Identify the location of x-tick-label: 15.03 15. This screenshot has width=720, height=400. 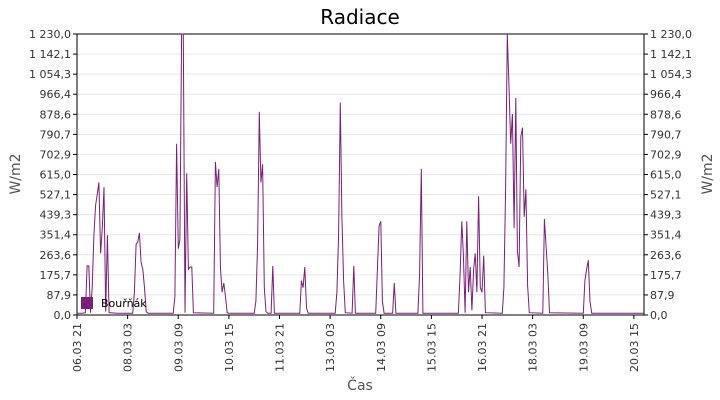
(431, 347).